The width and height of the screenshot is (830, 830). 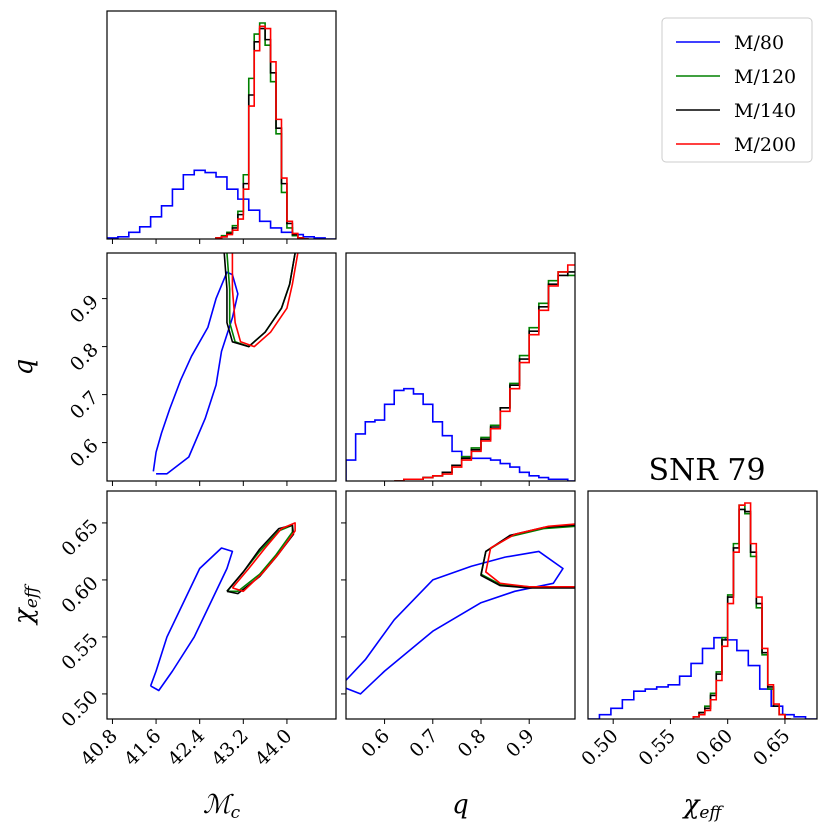 What do you see at coordinates (84, 357) in the screenshot?
I see `y-tick-label: 0.8` at bounding box center [84, 357].